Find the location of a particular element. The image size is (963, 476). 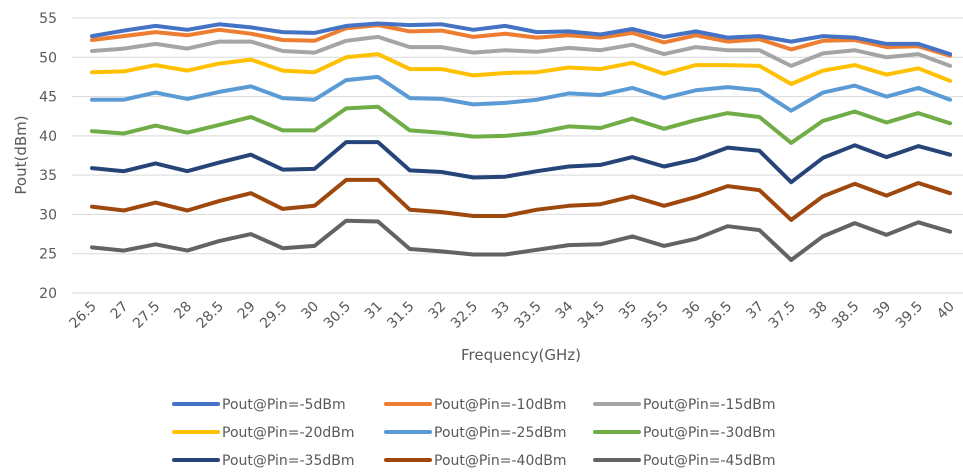

x-tick-label: 39 is located at coordinates (882, 311).